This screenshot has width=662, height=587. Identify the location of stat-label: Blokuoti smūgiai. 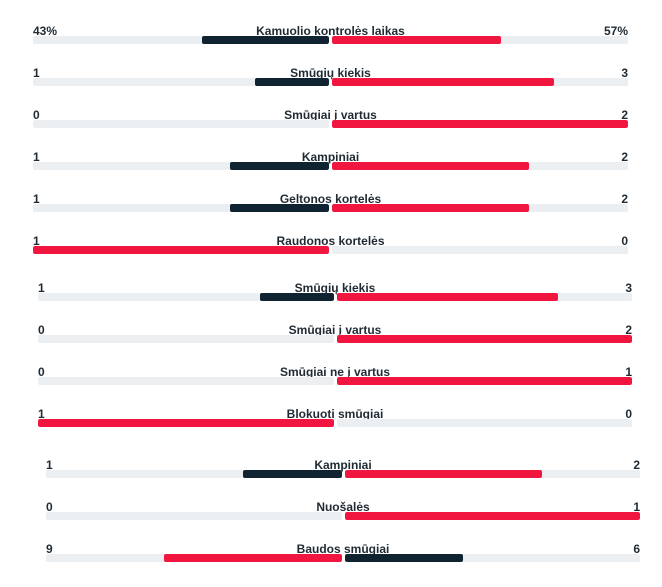
(335, 414).